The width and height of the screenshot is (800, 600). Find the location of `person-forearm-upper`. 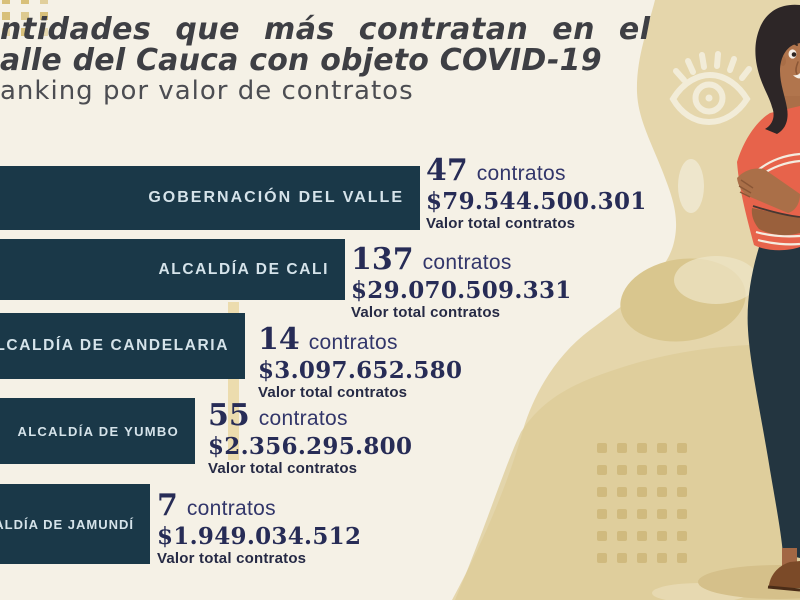

person-forearm-upper is located at coordinates (768, 190).